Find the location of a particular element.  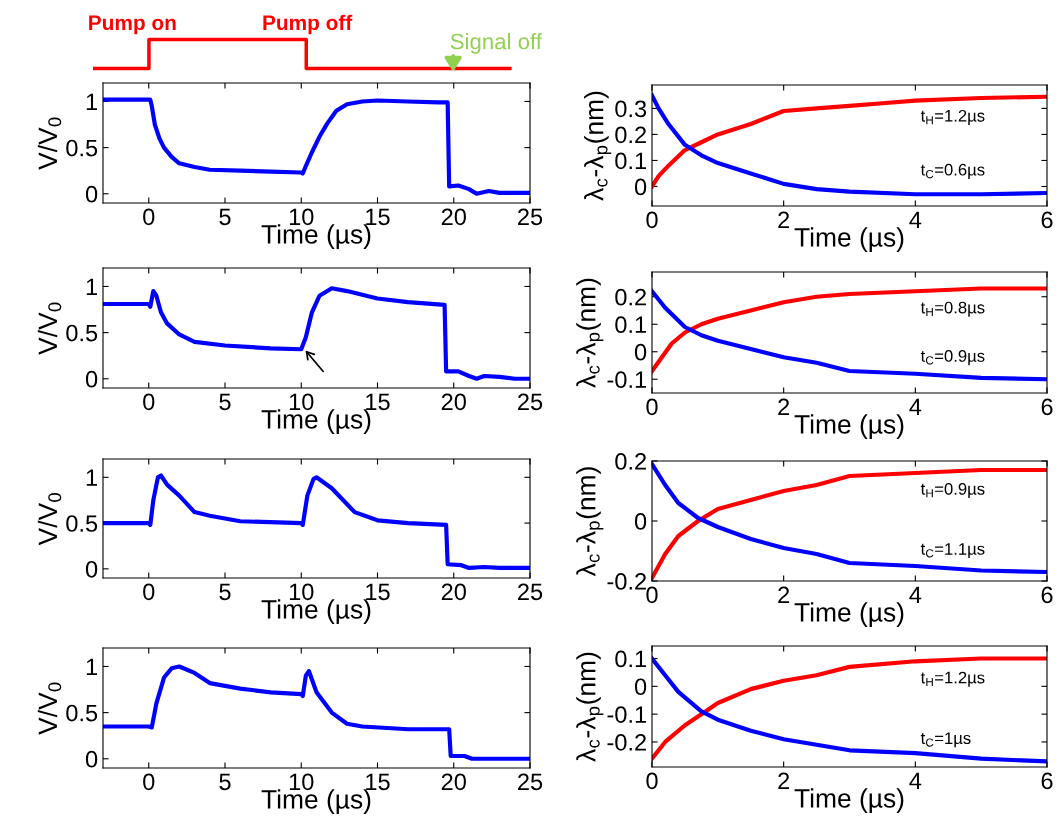

series-label: t$_{H}$=0.8µs is located at coordinates (952, 309).